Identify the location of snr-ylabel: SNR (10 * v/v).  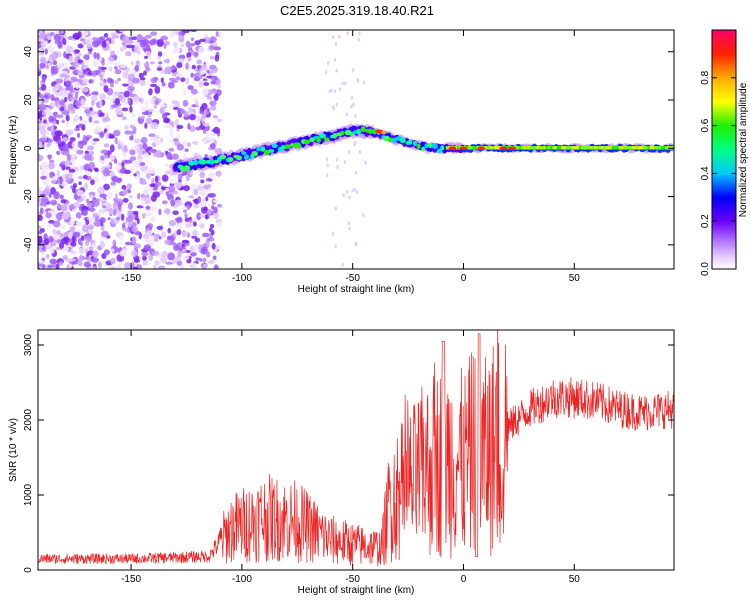
(13, 450).